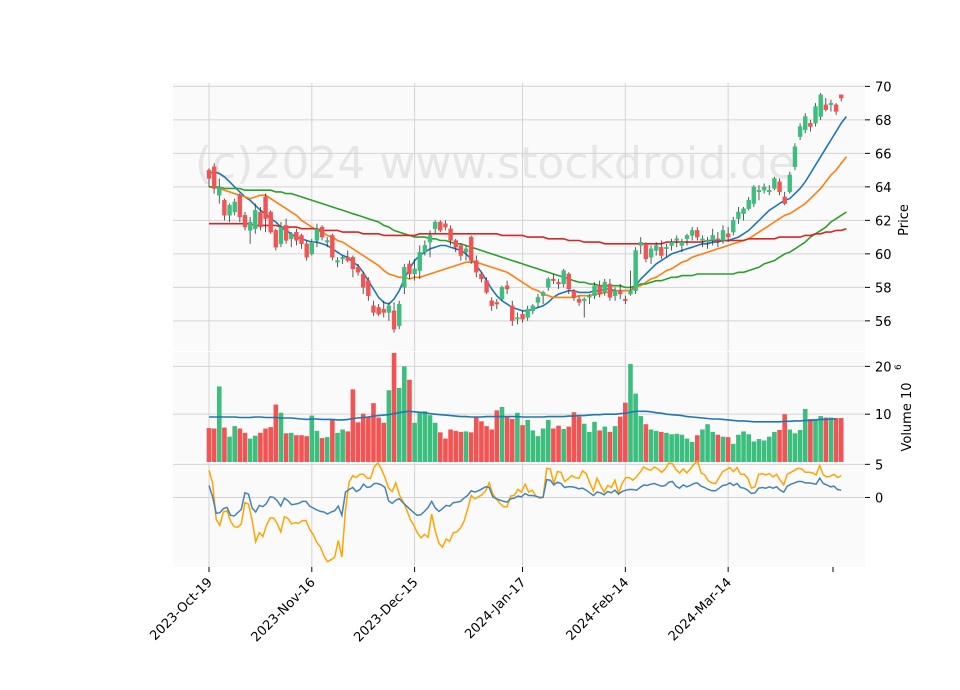 This screenshot has height=690, width=960. Describe the element at coordinates (899, 367) in the screenshot. I see `volume-axis-exponent: 6` at that location.